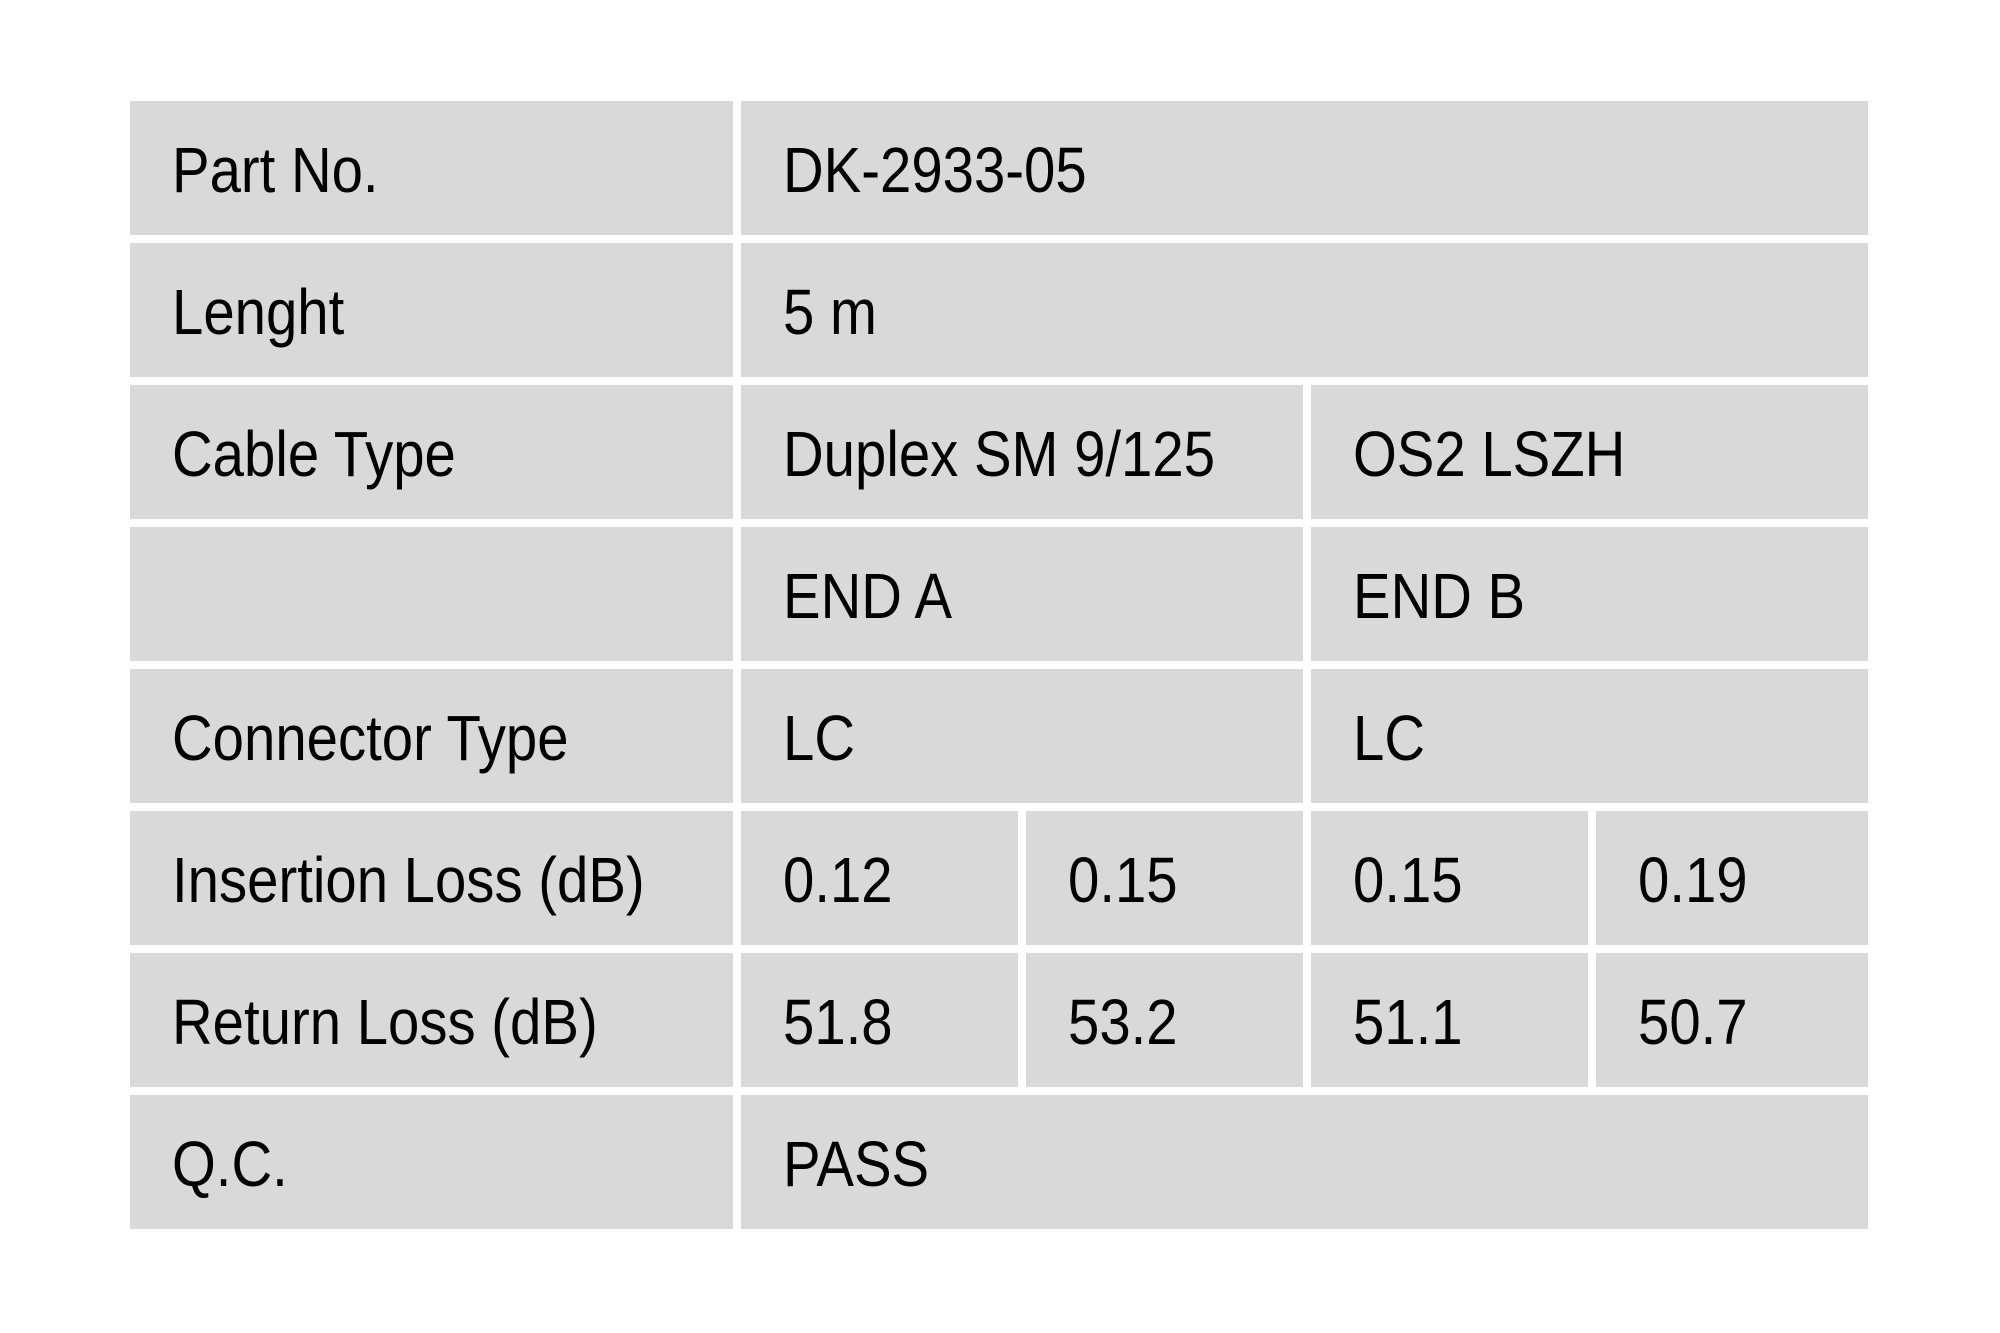 This screenshot has height=1333, width=2000. What do you see at coordinates (1304, 168) in the screenshot?
I see `part-no-value-cell: DK-2933-05` at bounding box center [1304, 168].